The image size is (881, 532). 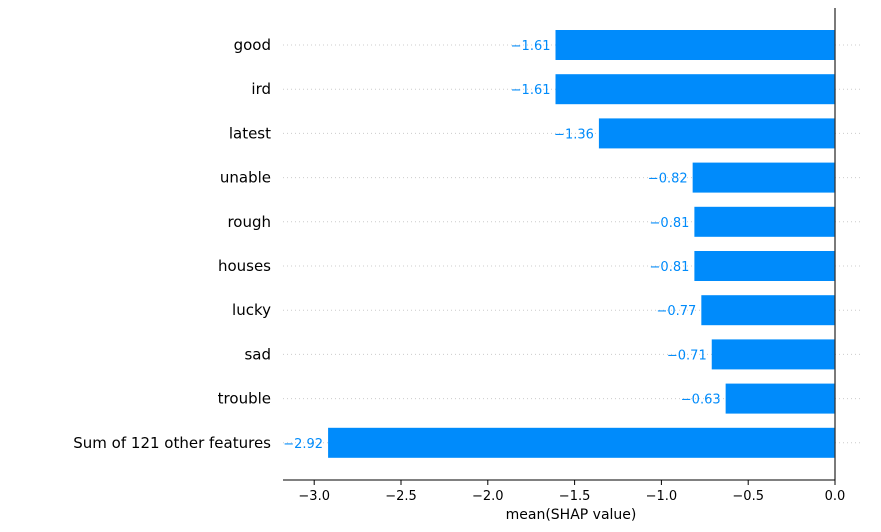 I want to click on x-tick-label: −1.5, so click(x=575, y=496).